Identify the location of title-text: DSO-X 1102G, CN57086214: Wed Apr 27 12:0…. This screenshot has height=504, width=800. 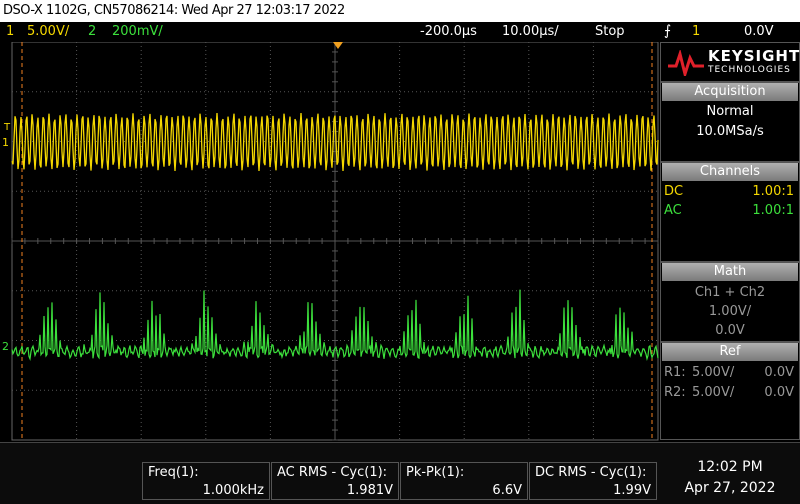
(174, 10).